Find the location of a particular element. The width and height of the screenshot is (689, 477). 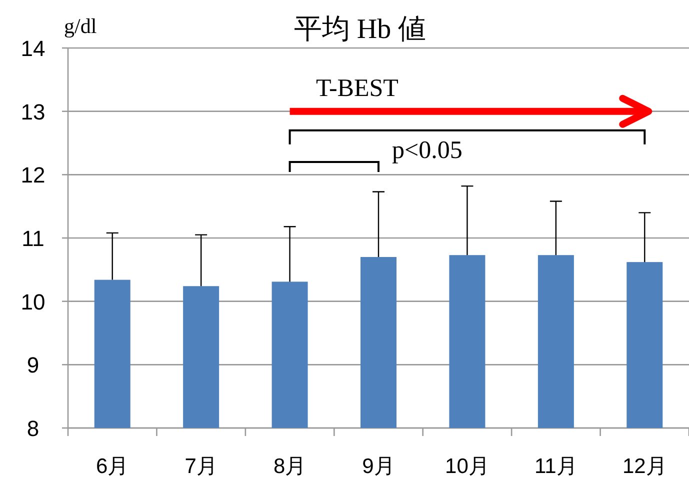

chart-title: 平均 Hb 値 is located at coordinates (360, 29).